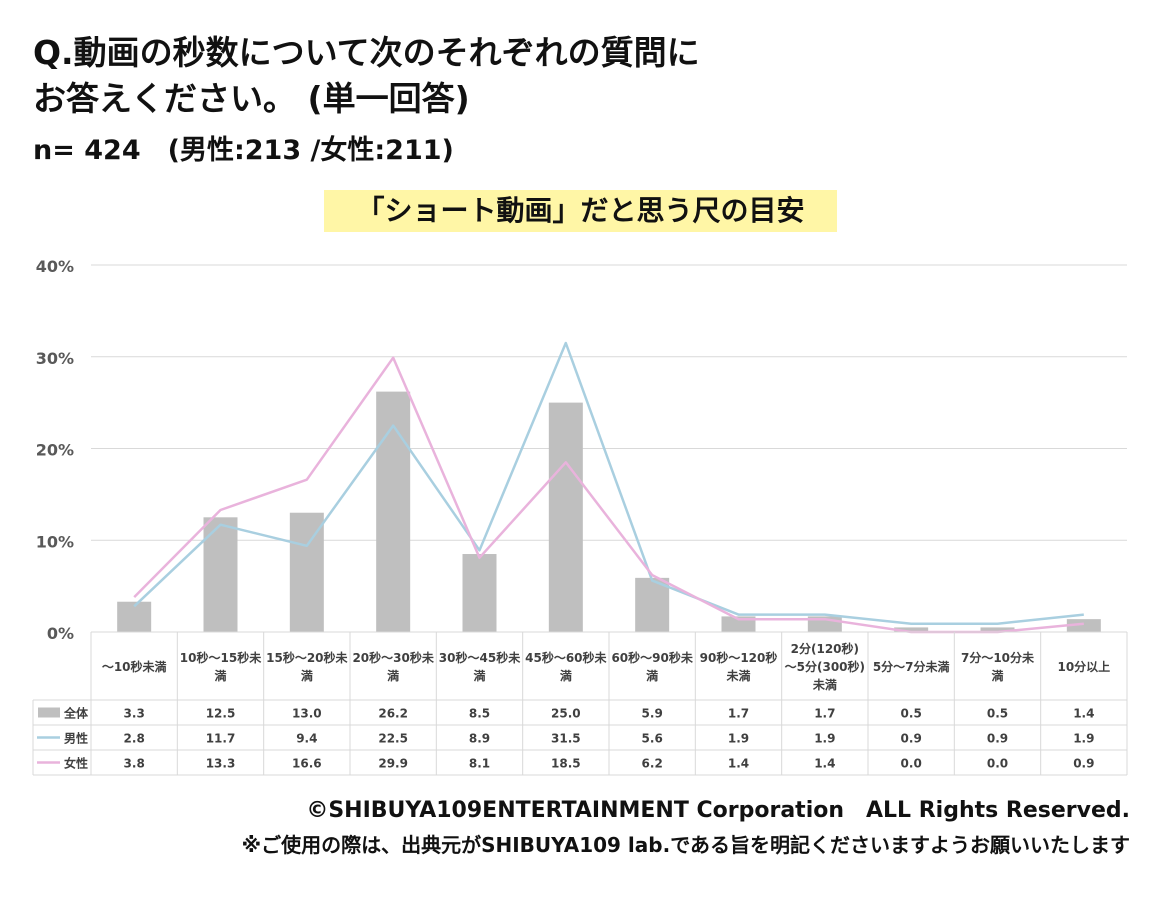  What do you see at coordinates (220, 657) in the screenshot?
I see `category-label: 10秒～15秒未` at bounding box center [220, 657].